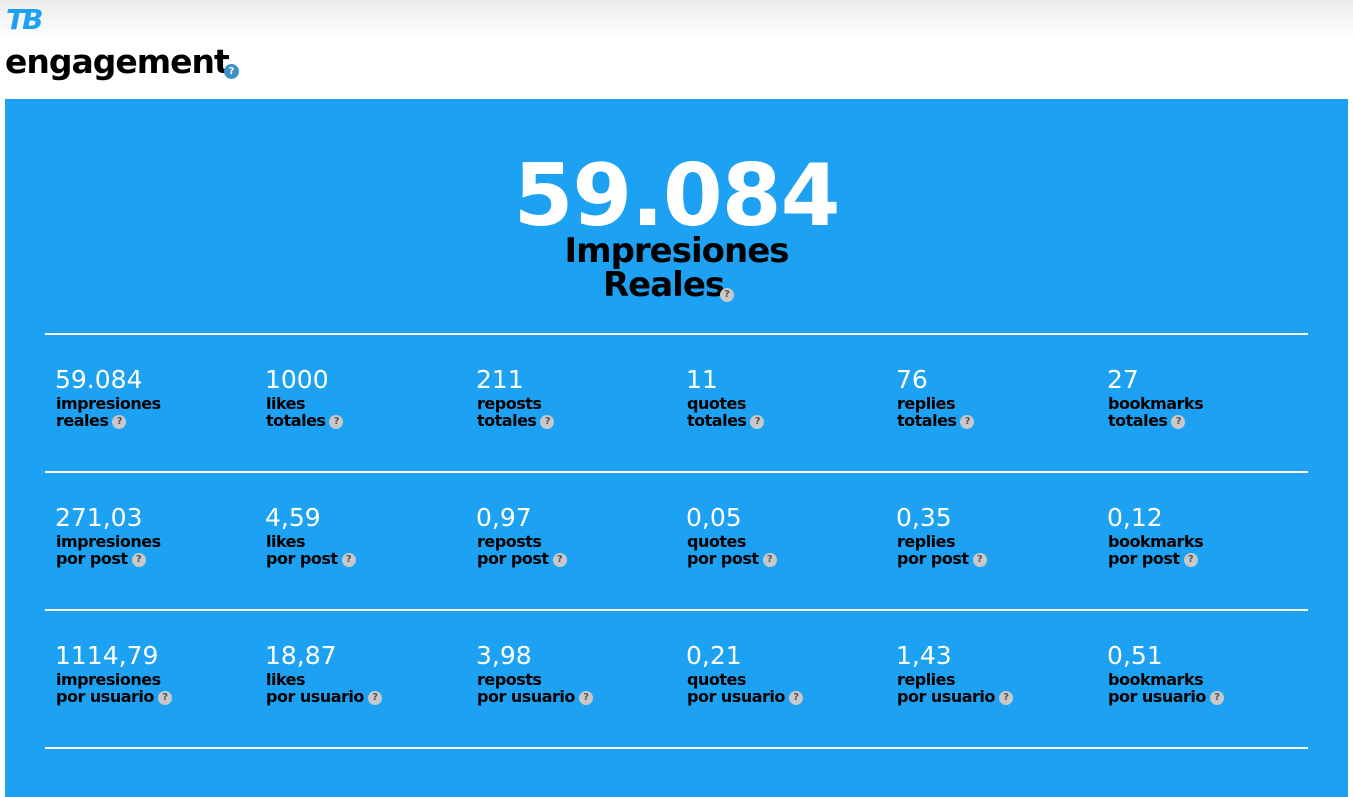  I want to click on metric-value: 1114,79, so click(107, 655).